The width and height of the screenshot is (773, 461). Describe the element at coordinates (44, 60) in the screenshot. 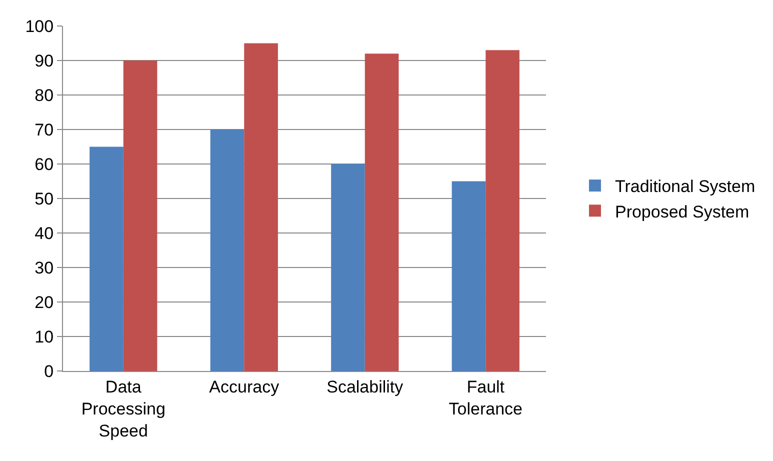

I see `y-tick-label: 90` at that location.